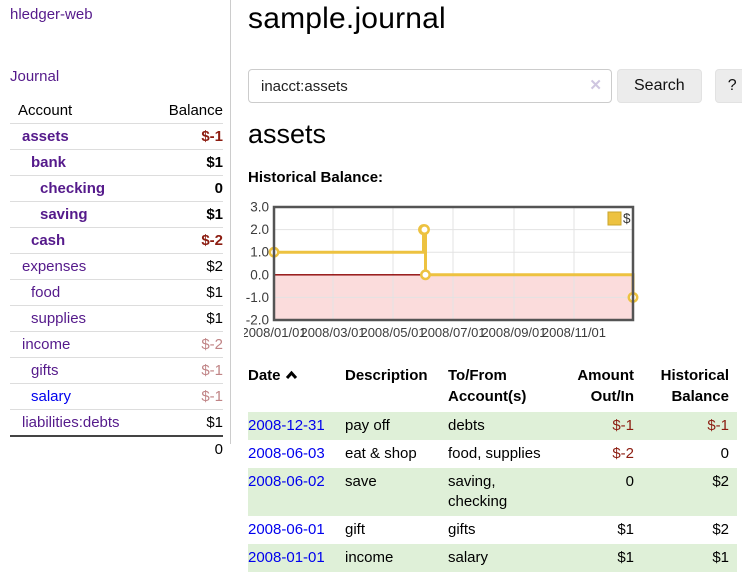 The image size is (742, 582). I want to click on register-row: 2008-06-01 gift gifts $1 $2, so click(492, 530).